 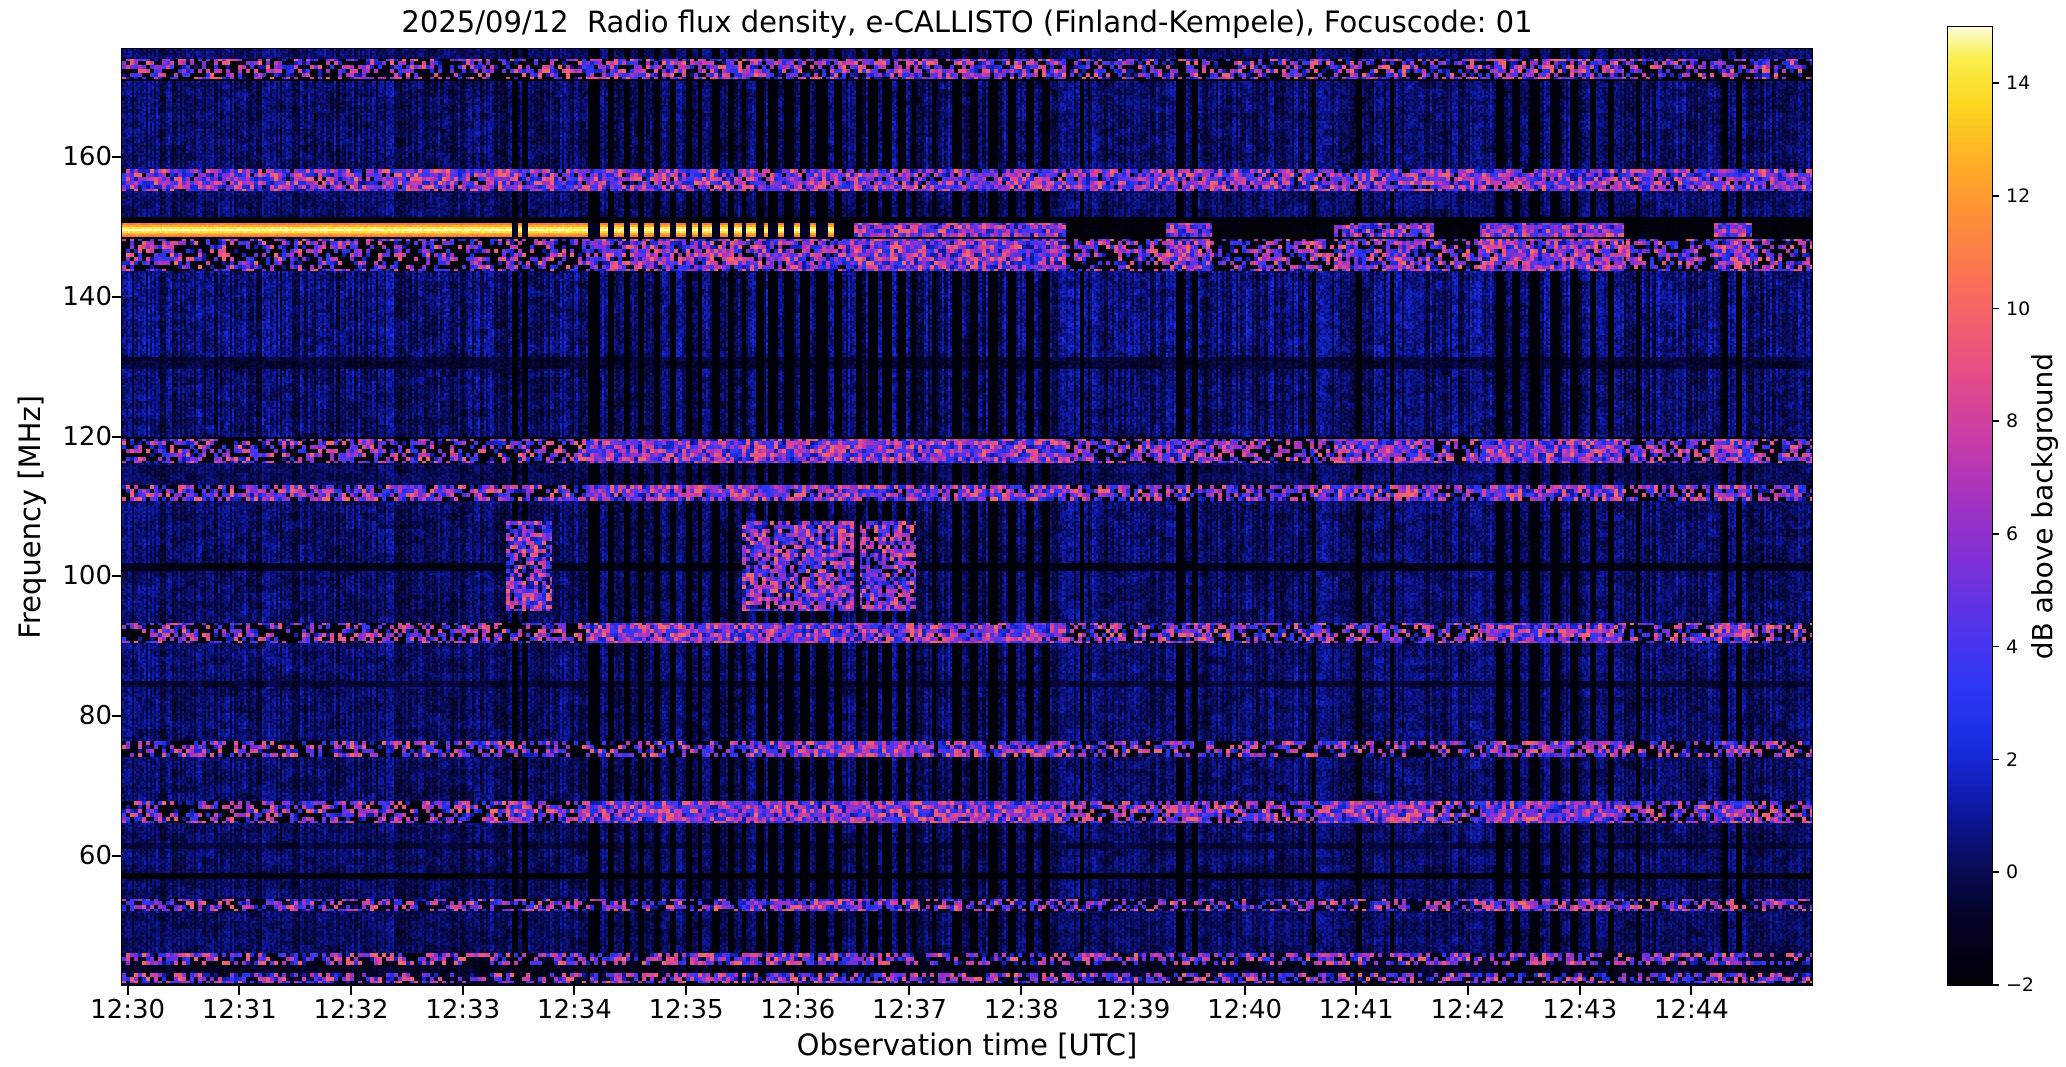 I want to click on x-tick-label: 12:38, so click(x=1021, y=1010).